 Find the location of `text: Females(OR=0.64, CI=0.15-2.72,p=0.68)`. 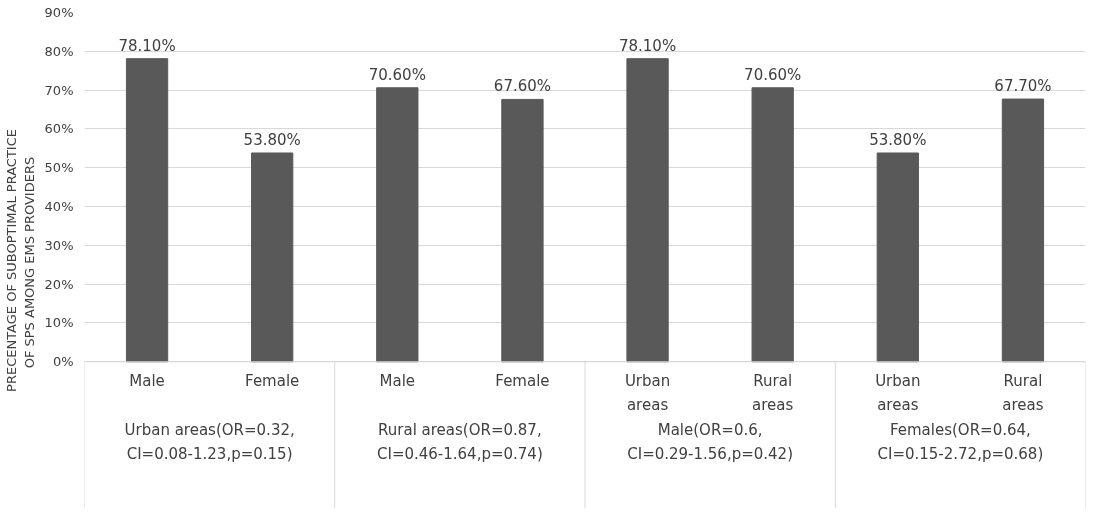

text: Females(OR=0.64, CI=0.15-2.72,p=0.68) is located at coordinates (960, 442).